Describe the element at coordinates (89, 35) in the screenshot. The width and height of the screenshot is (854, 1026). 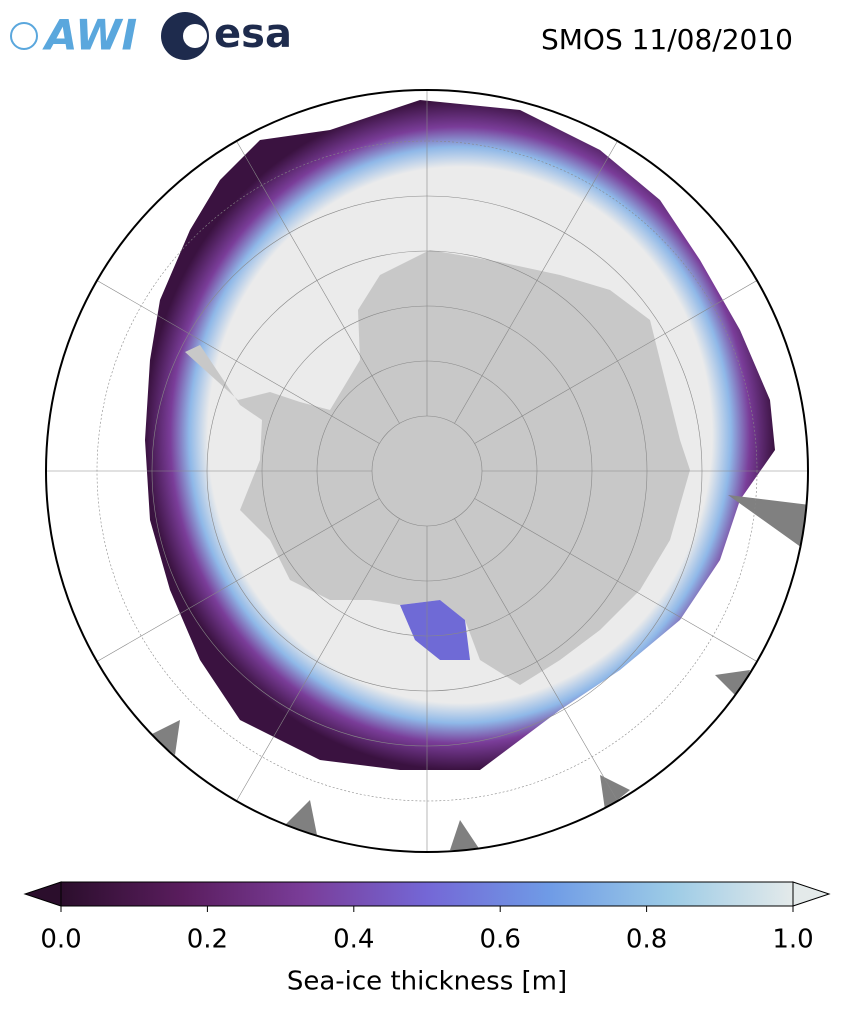
I see `logo-text: AWI` at that location.